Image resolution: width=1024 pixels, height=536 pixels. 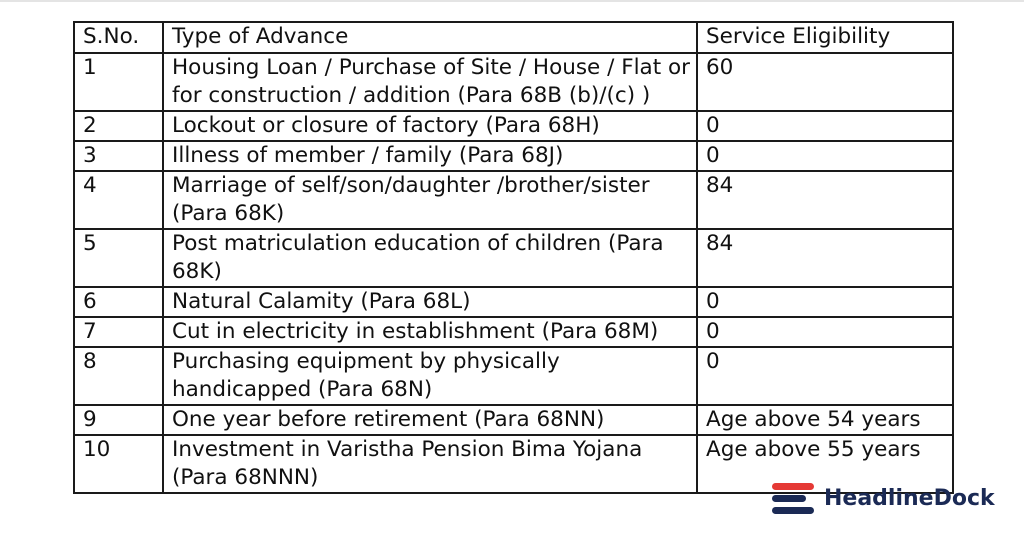 I want to click on logo-bar-accent, so click(x=793, y=486).